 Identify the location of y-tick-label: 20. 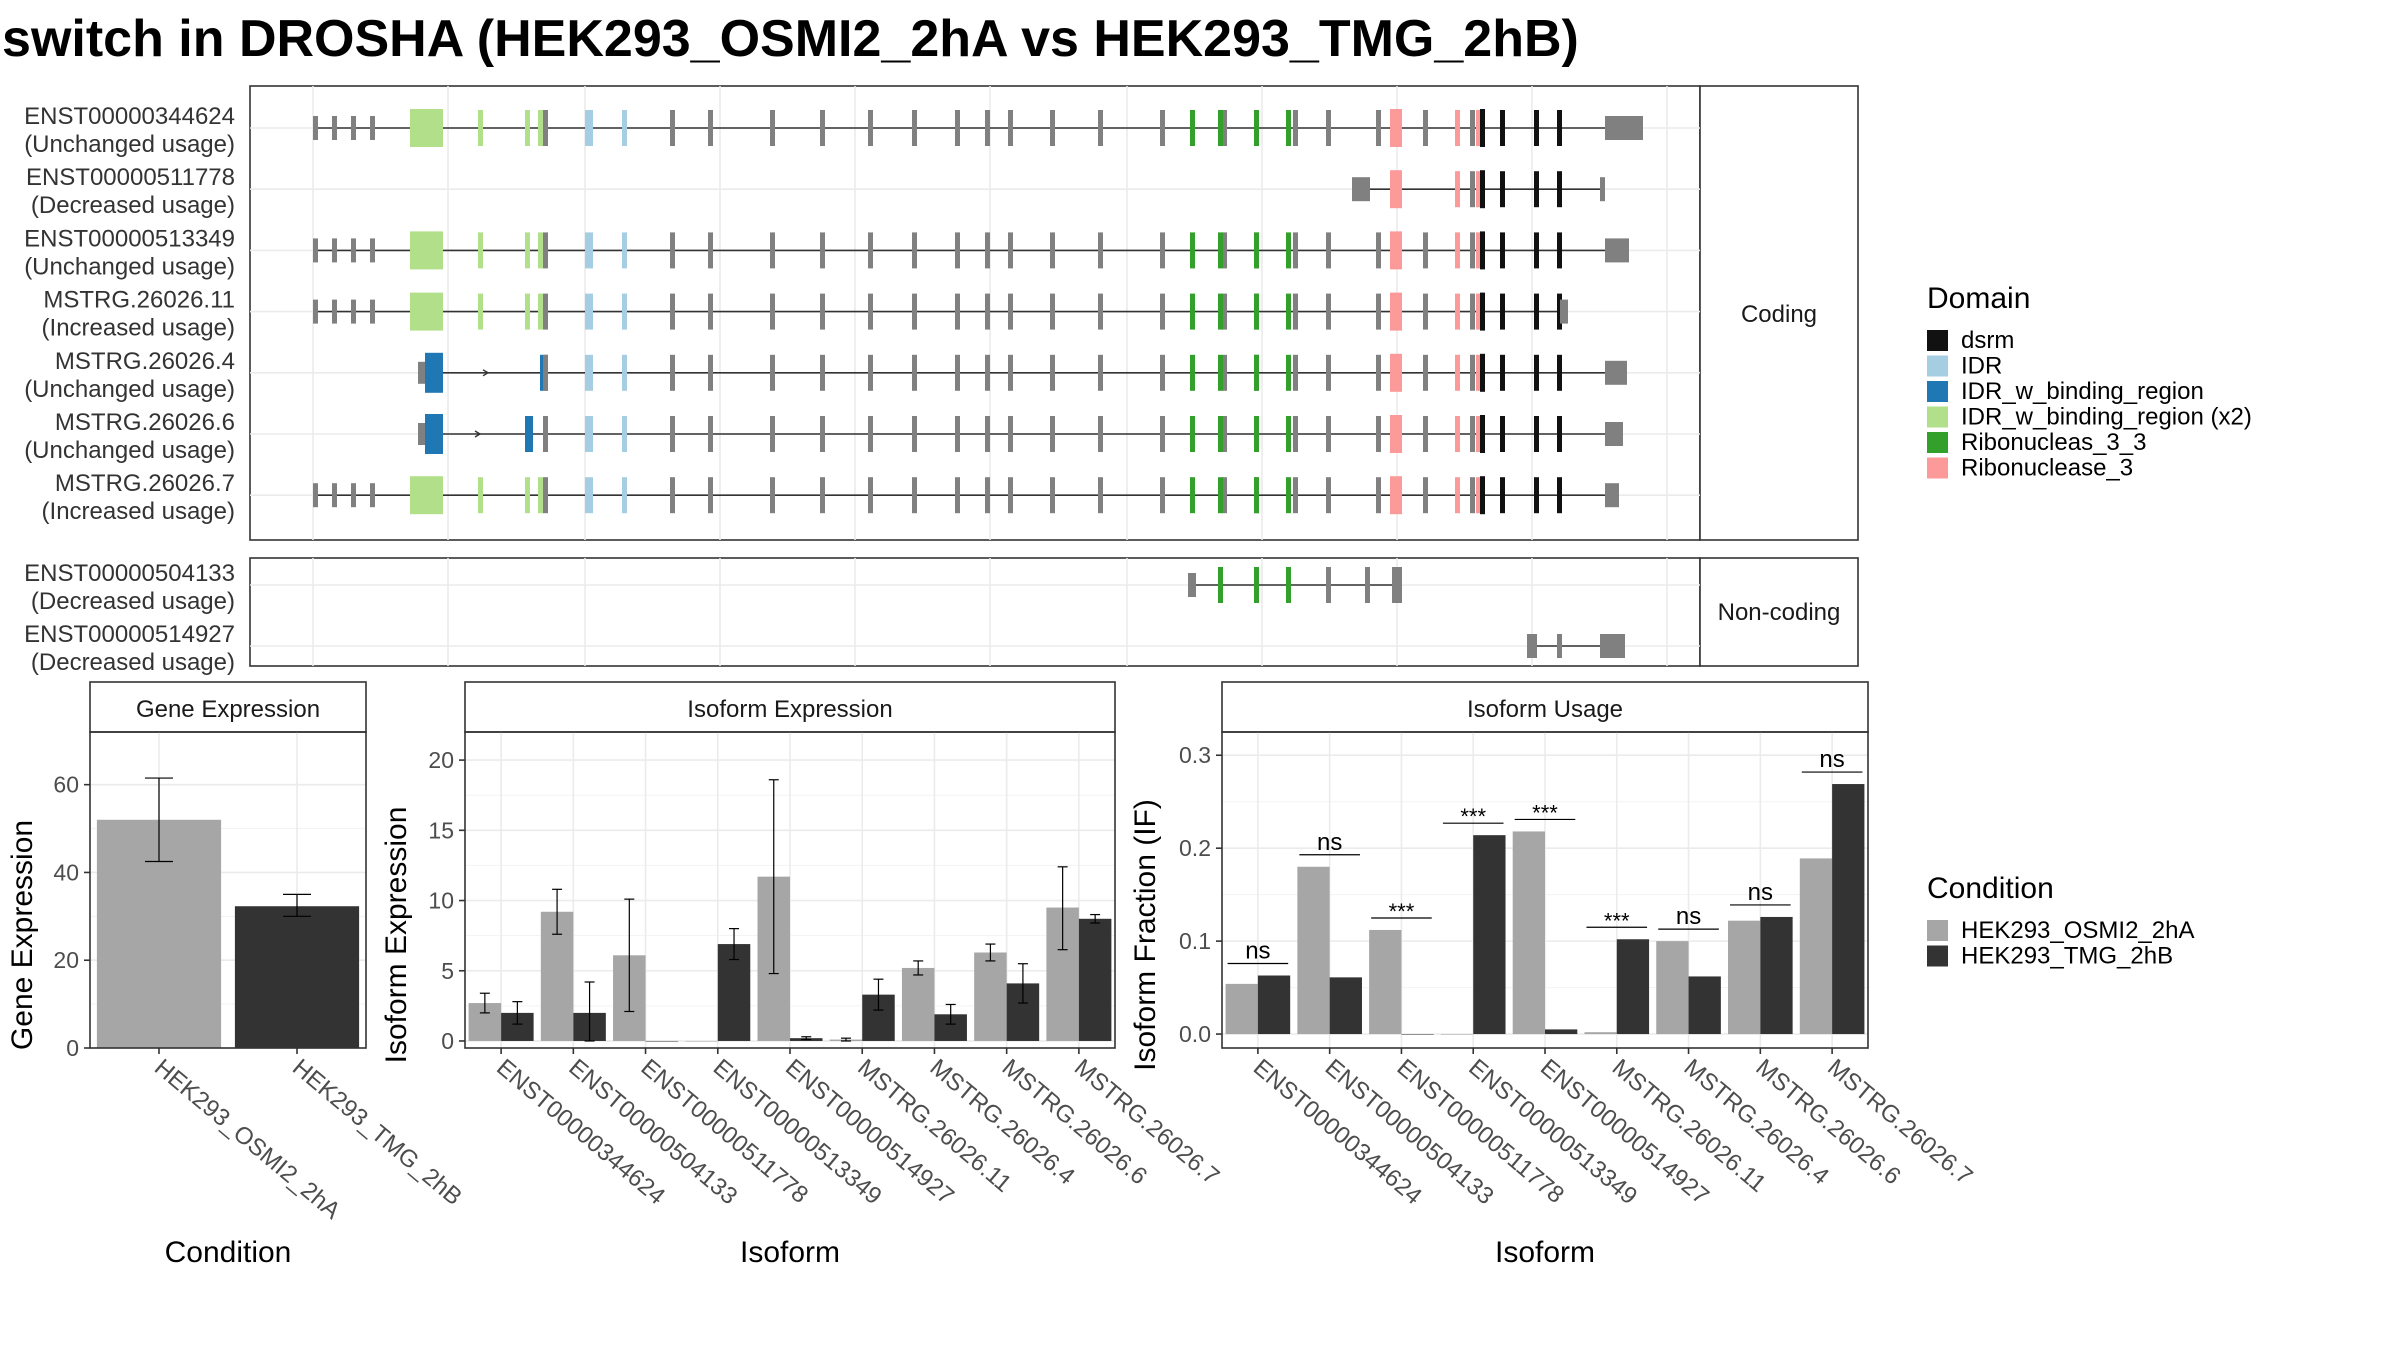
(441, 760).